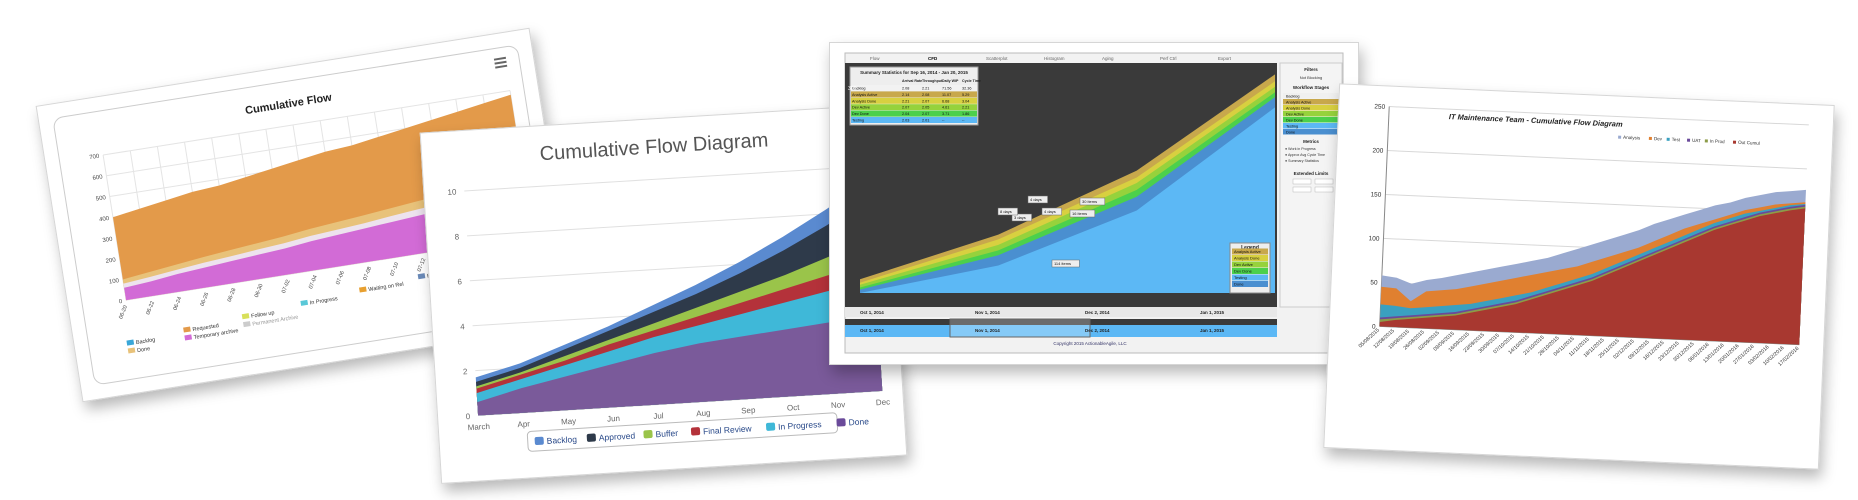 Image resolution: width=1858 pixels, height=500 pixels. What do you see at coordinates (205, 328) in the screenshot?
I see `chart-1-legend-item: Requested` at bounding box center [205, 328].